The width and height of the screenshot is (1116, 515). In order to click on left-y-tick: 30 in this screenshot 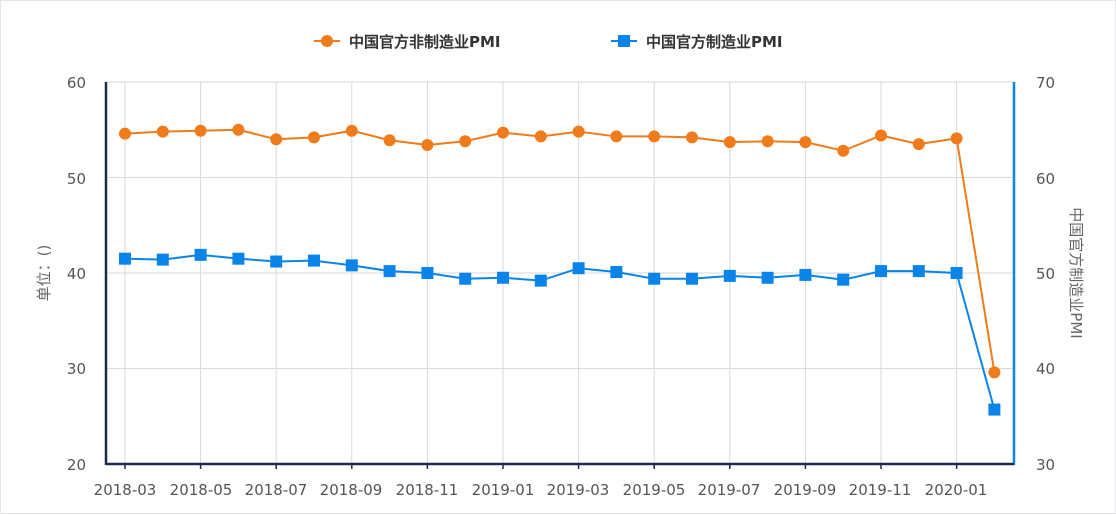, I will do `click(76, 369)`.